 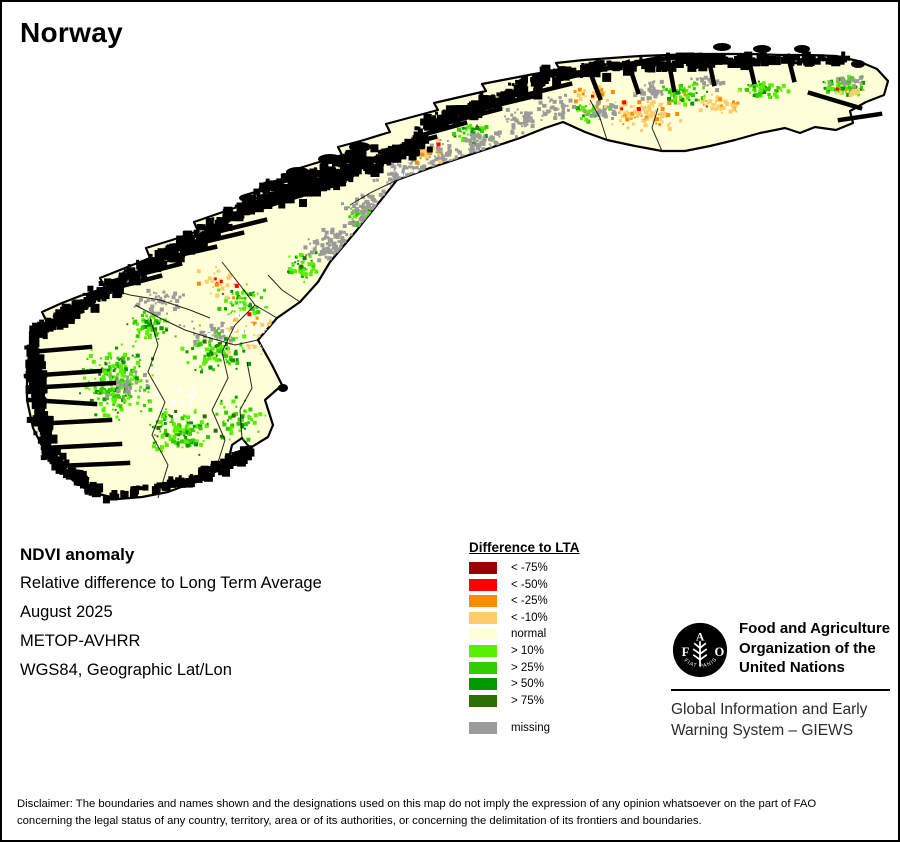 What do you see at coordinates (483, 667) in the screenshot?
I see `legend-swatch-gt25` at bounding box center [483, 667].